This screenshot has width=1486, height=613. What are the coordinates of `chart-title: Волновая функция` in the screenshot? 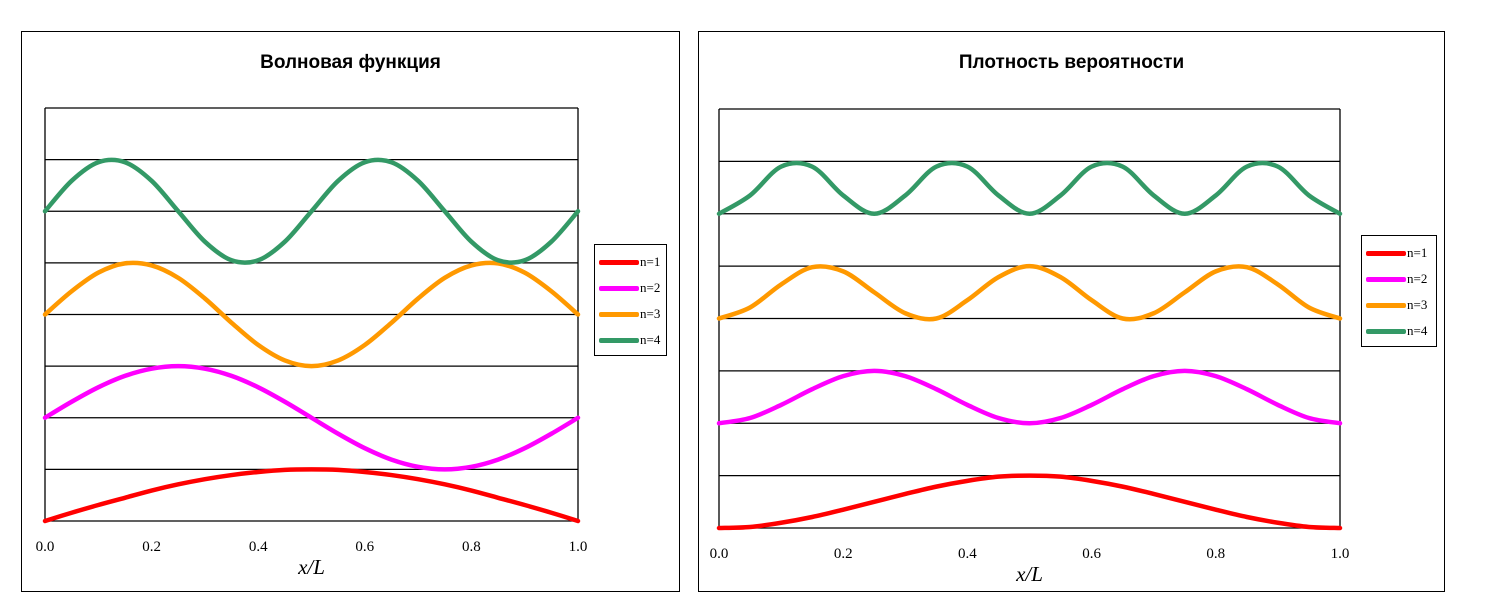 It's located at (350, 62).